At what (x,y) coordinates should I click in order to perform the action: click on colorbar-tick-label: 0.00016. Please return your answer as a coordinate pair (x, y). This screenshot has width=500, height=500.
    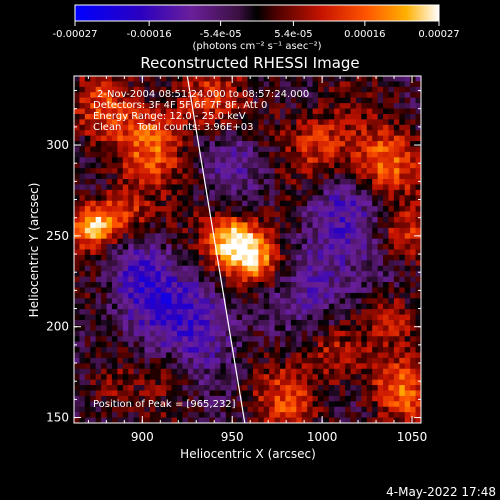
    Looking at the image, I should click on (364, 34).